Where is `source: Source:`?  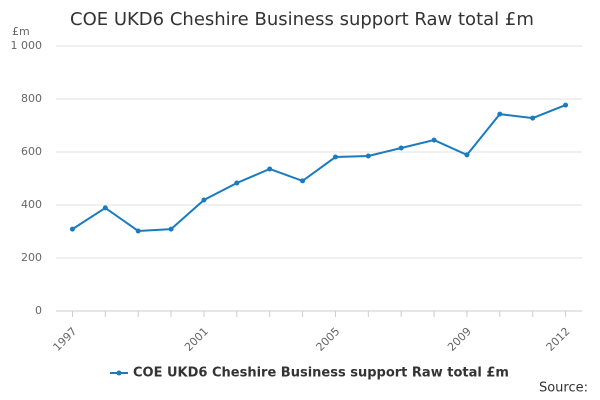
source: Source: is located at coordinates (563, 388).